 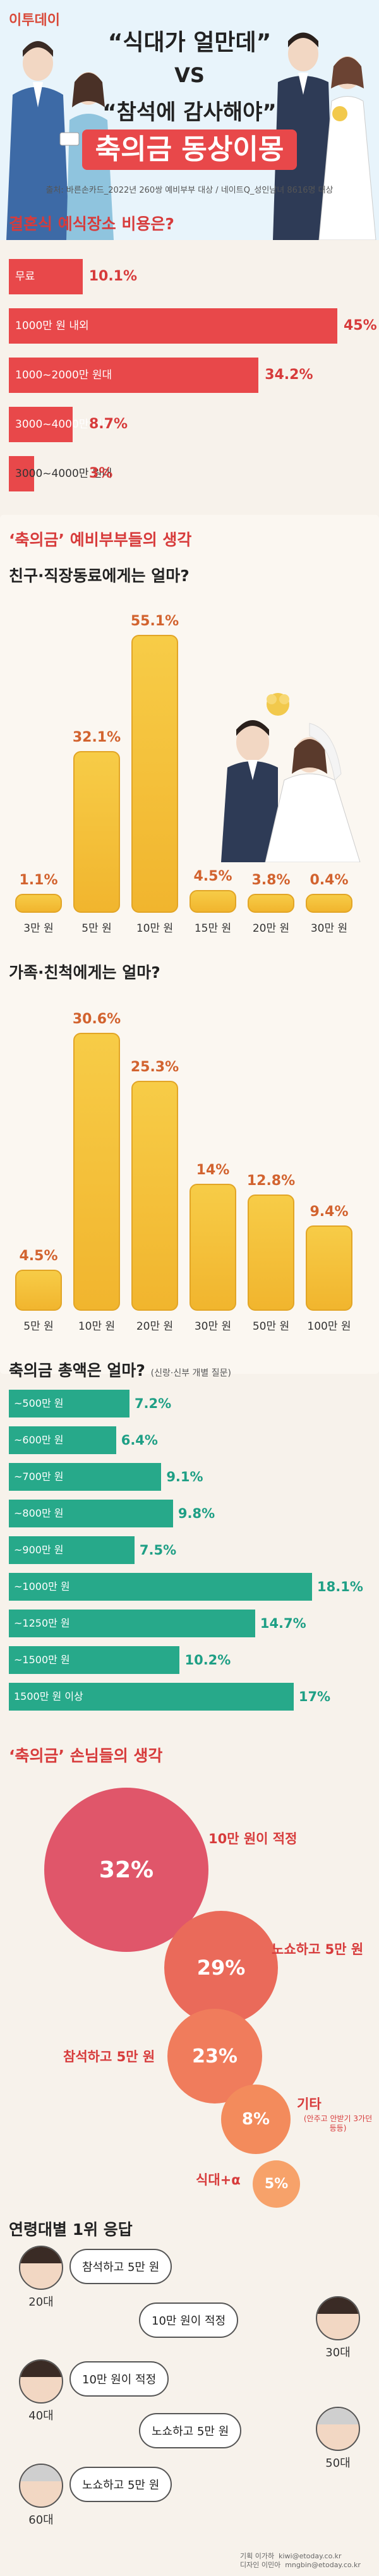 I want to click on total-bar: ~500만 원, so click(x=69, y=1403).